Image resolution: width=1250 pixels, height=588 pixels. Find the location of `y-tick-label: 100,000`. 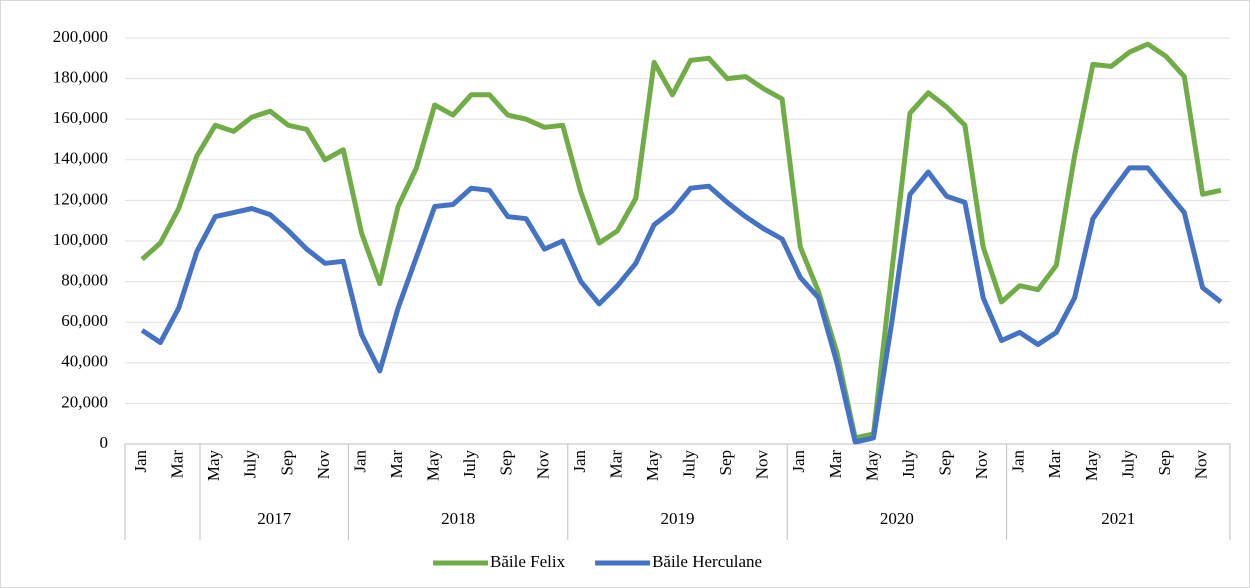

y-tick-label: 100,000 is located at coordinates (80, 239).